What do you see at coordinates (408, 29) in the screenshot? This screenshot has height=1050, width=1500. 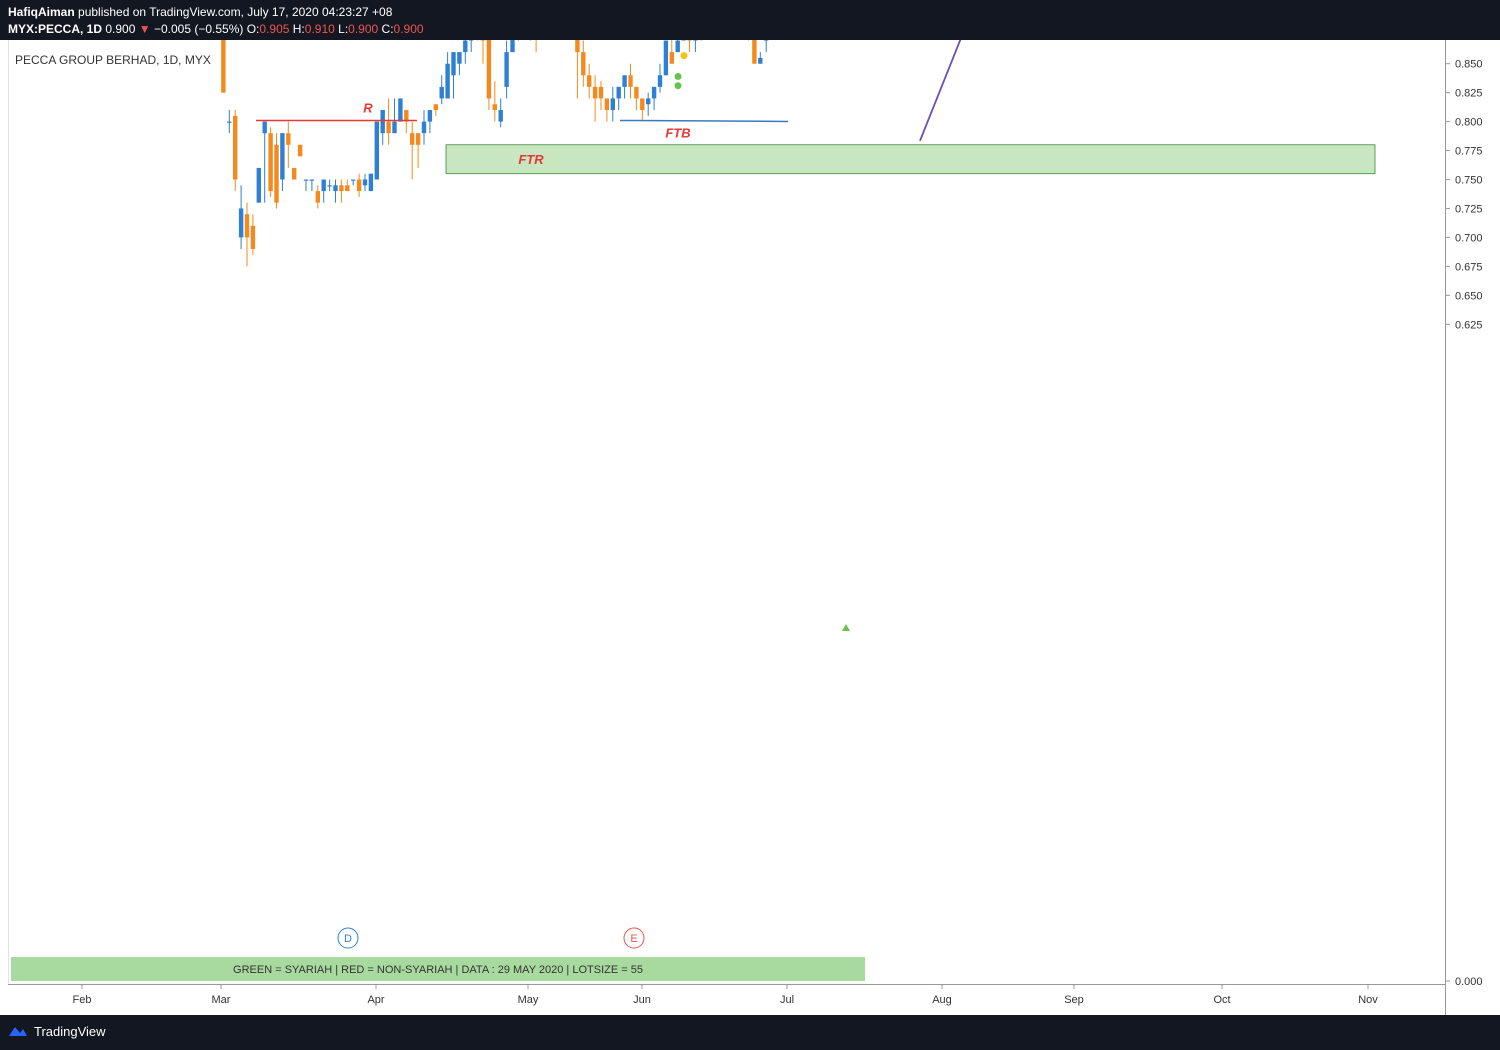 I see `close-value: 0.900` at bounding box center [408, 29].